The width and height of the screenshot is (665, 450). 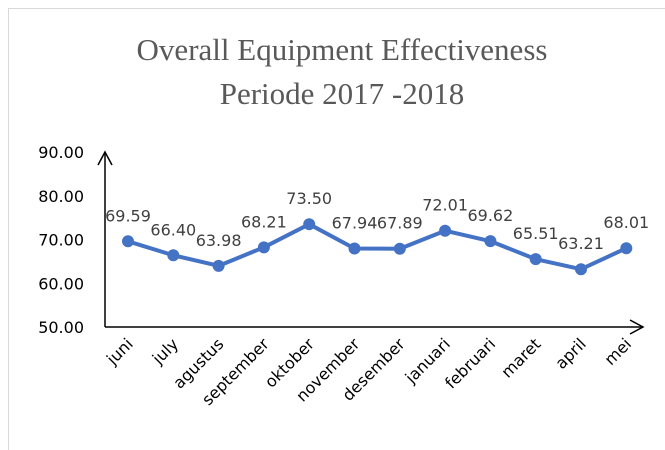 I want to click on data-label: 68.01, so click(x=626, y=222).